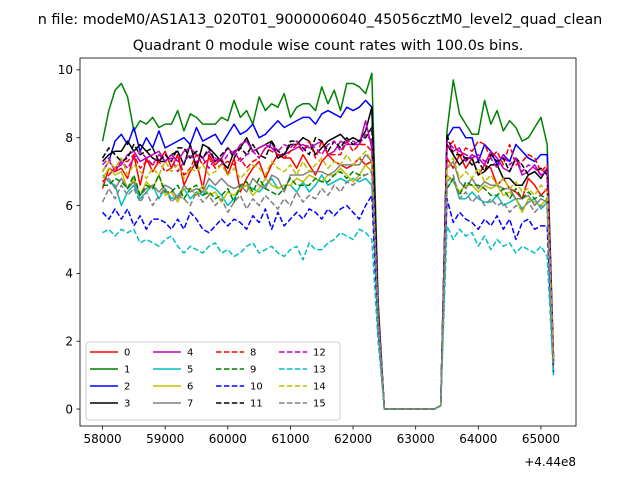  I want to click on y-axis: 0 2 4 6 8 10, so click(69, 239).